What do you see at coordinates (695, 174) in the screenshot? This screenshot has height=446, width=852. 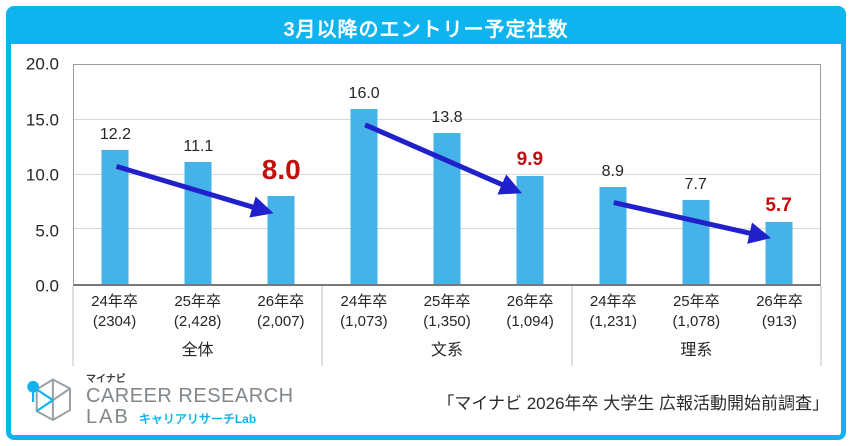 I see `bar-slot-2-1: 7.7` at bounding box center [695, 174].